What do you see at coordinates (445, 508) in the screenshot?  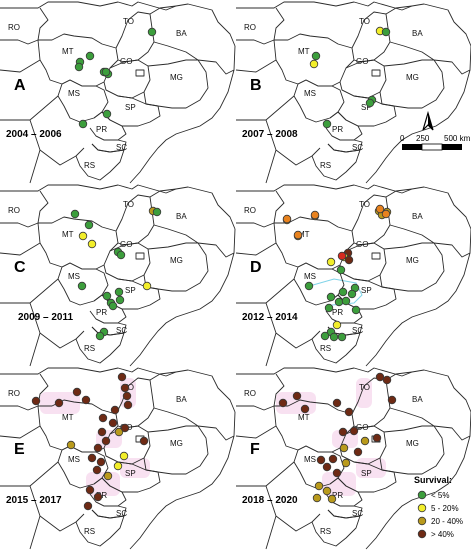 I see `legend-label: 5 - 20%` at bounding box center [445, 508].